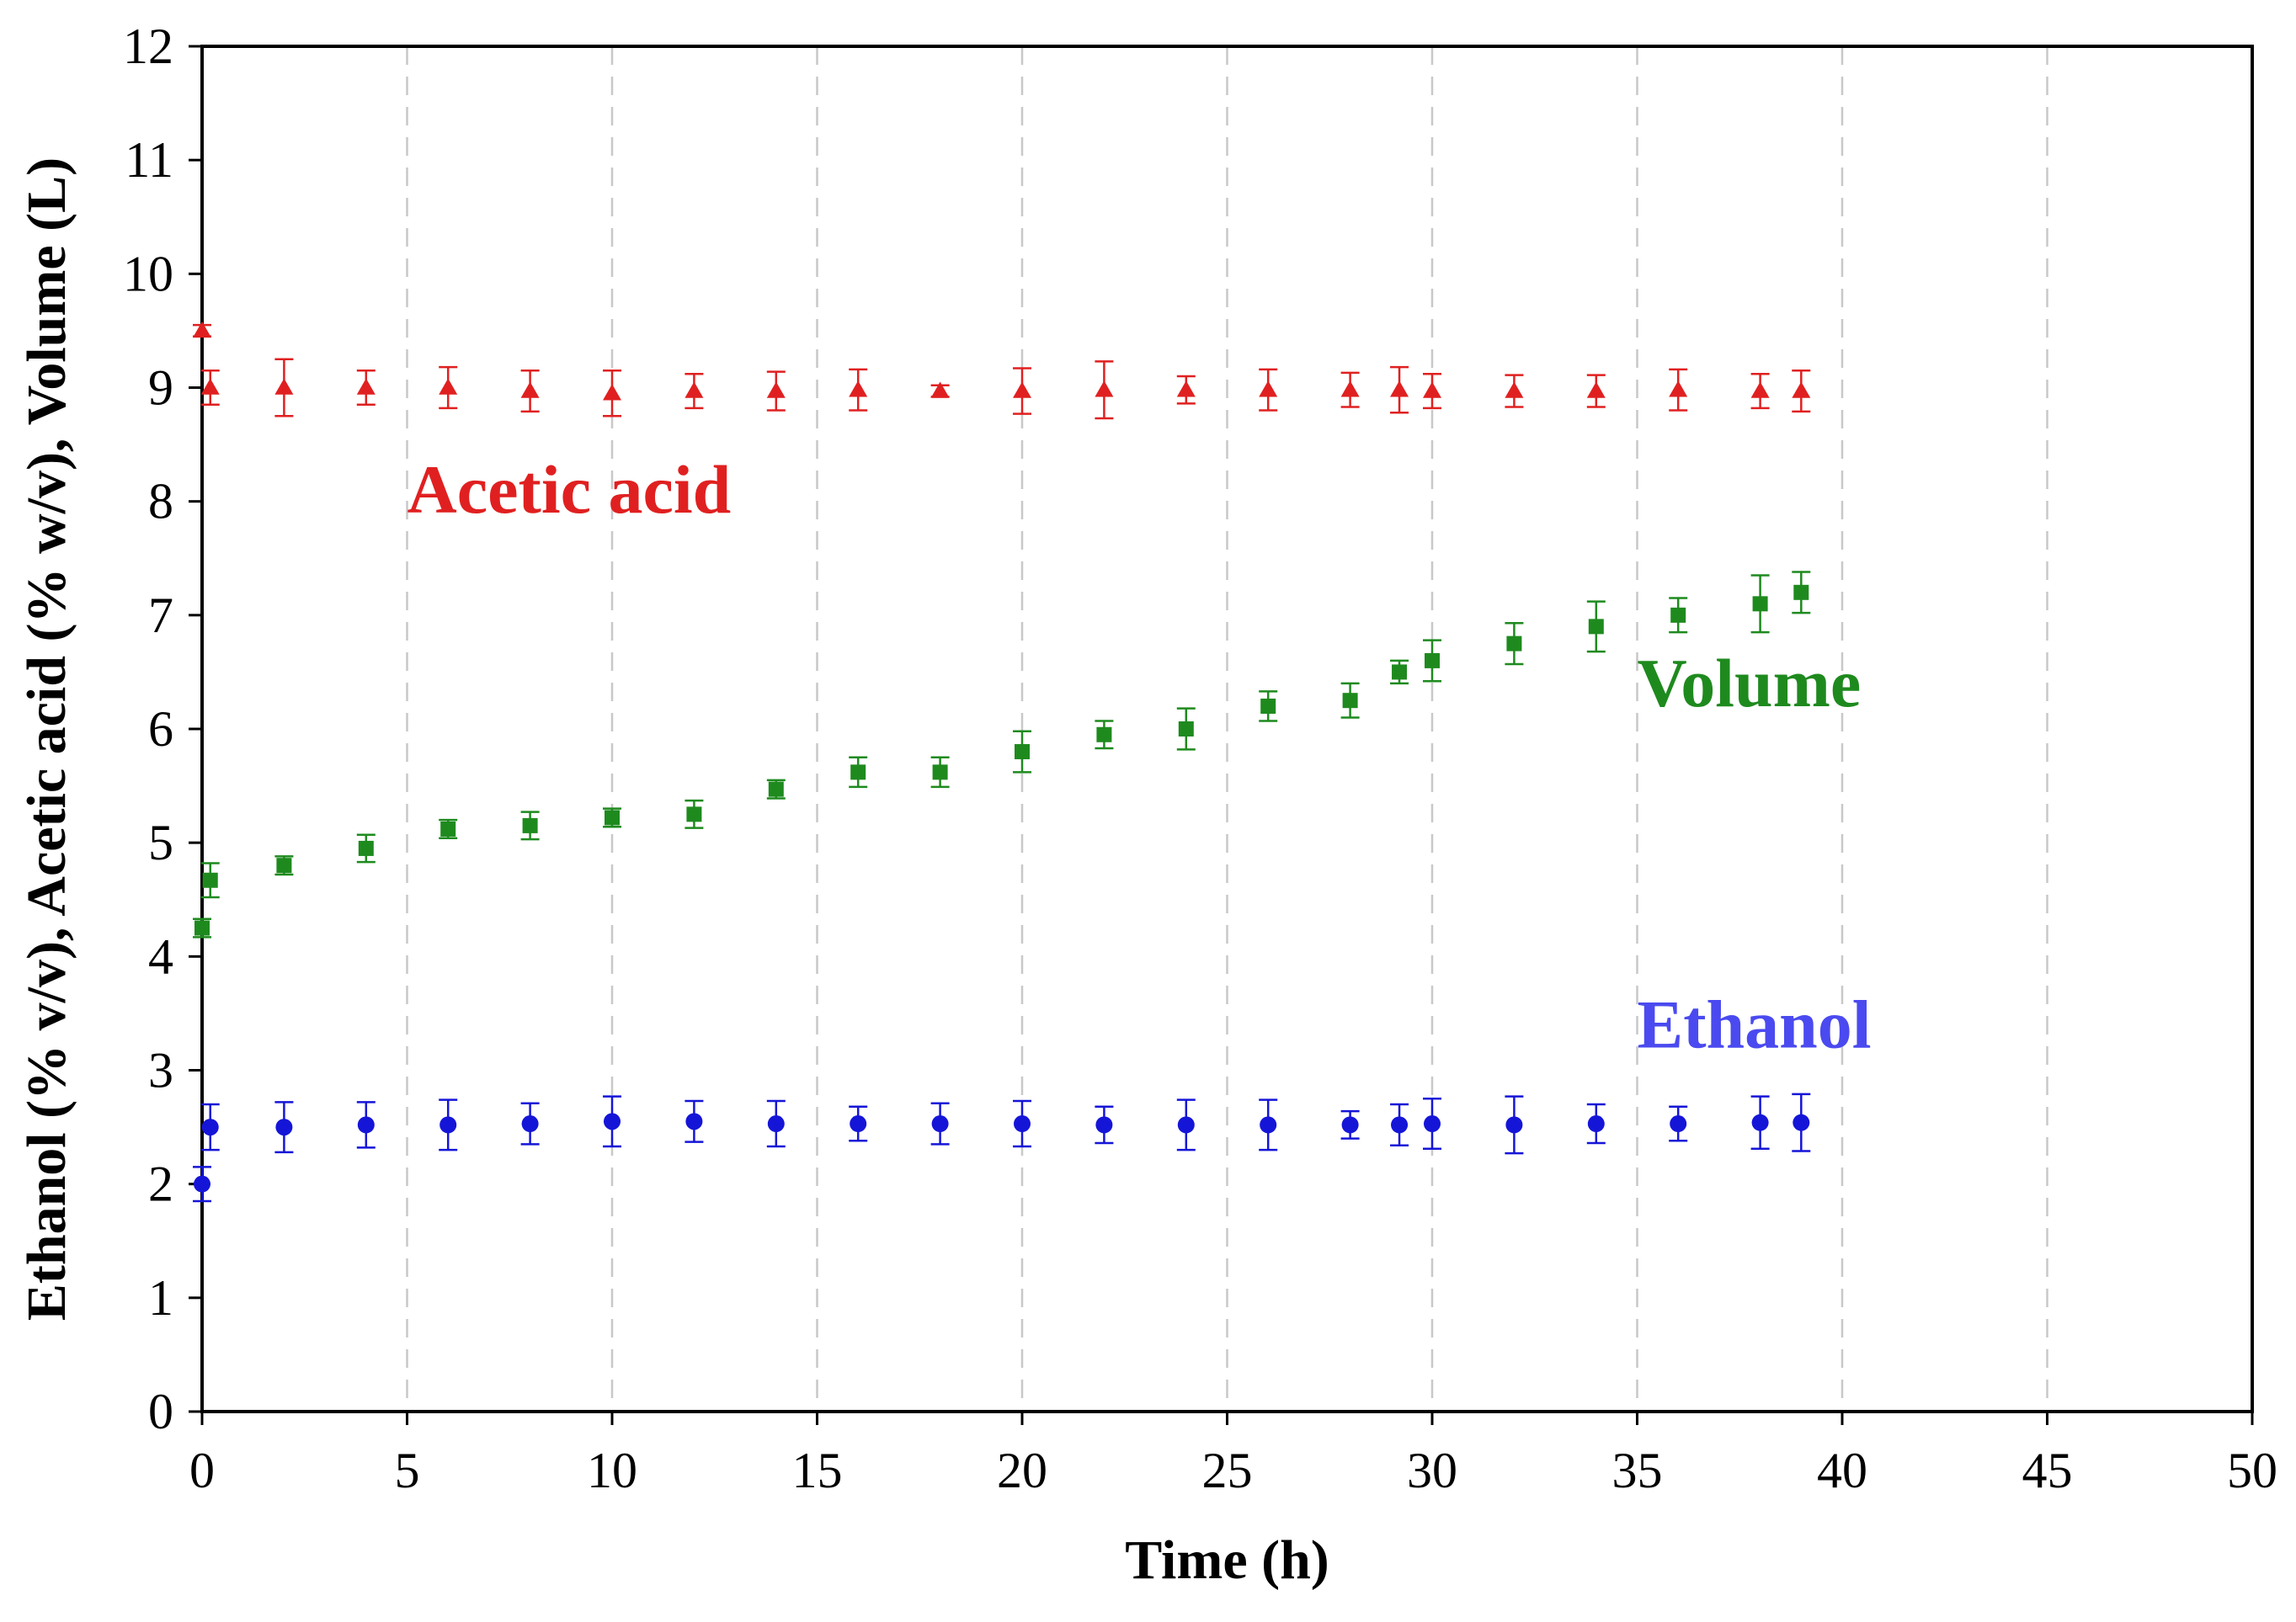  Describe the element at coordinates (1842, 1470) in the screenshot. I see `x-tick-label-40: 40` at that location.